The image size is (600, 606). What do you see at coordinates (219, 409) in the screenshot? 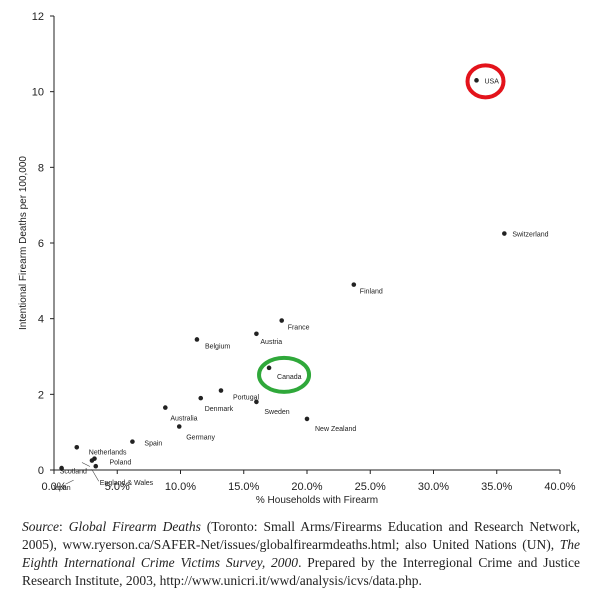
I see `data-point-label: Denmark` at bounding box center [219, 409].